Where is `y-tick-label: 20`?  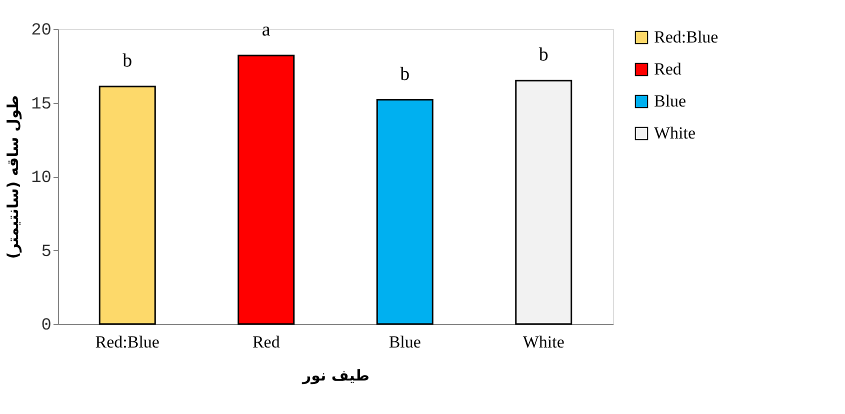 y-tick-label: 20 is located at coordinates (41, 31).